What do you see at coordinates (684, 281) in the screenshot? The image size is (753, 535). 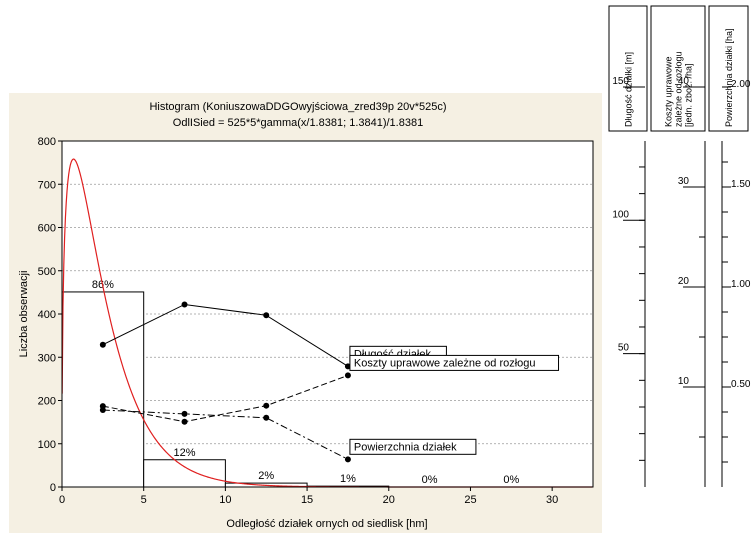 I see `secondary-tick-label: 20` at bounding box center [684, 281].